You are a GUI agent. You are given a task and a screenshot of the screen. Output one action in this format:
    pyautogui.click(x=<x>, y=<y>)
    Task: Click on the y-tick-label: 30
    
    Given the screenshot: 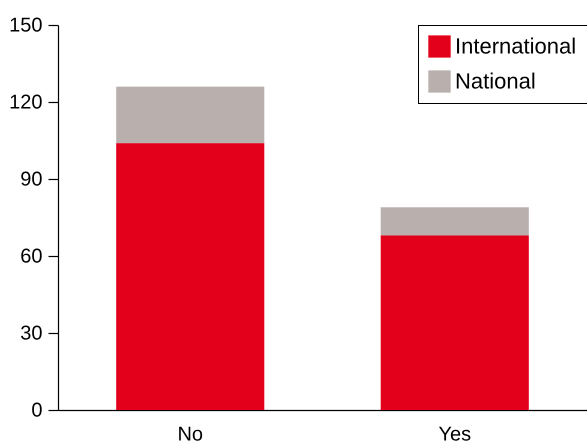 What is the action you would take?
    pyautogui.click(x=31, y=333)
    